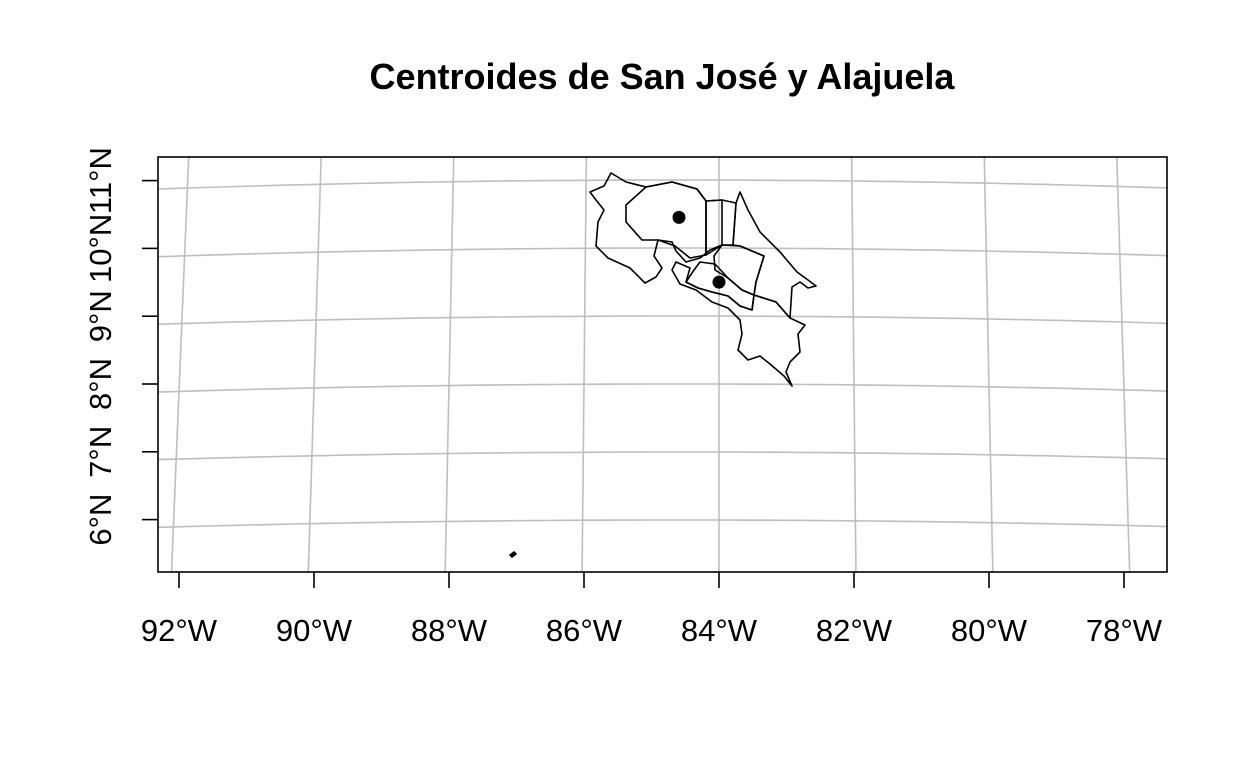  Describe the element at coordinates (513, 554) in the screenshot. I see `island-cocos` at that location.